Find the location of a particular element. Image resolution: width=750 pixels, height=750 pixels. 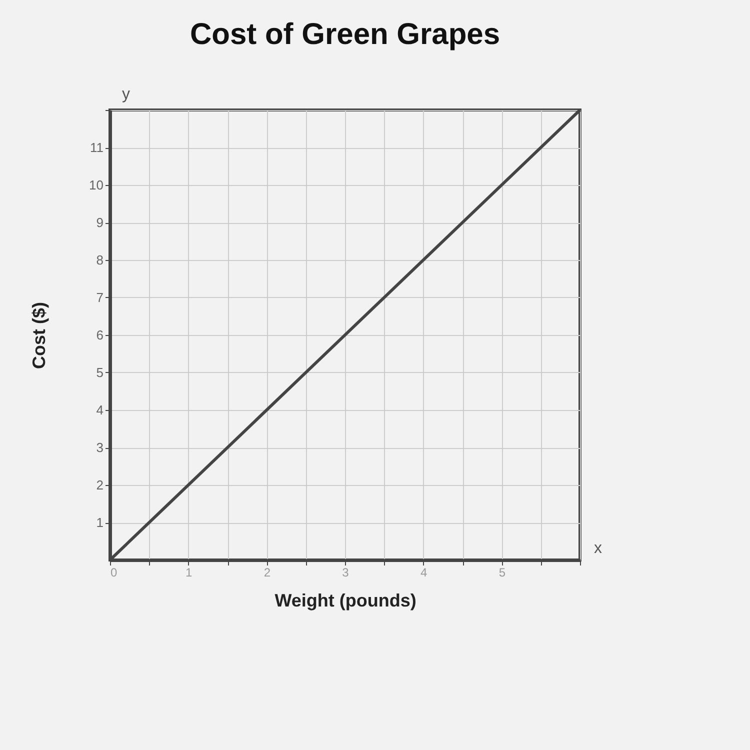

x-tick-label: 5 is located at coordinates (502, 573).